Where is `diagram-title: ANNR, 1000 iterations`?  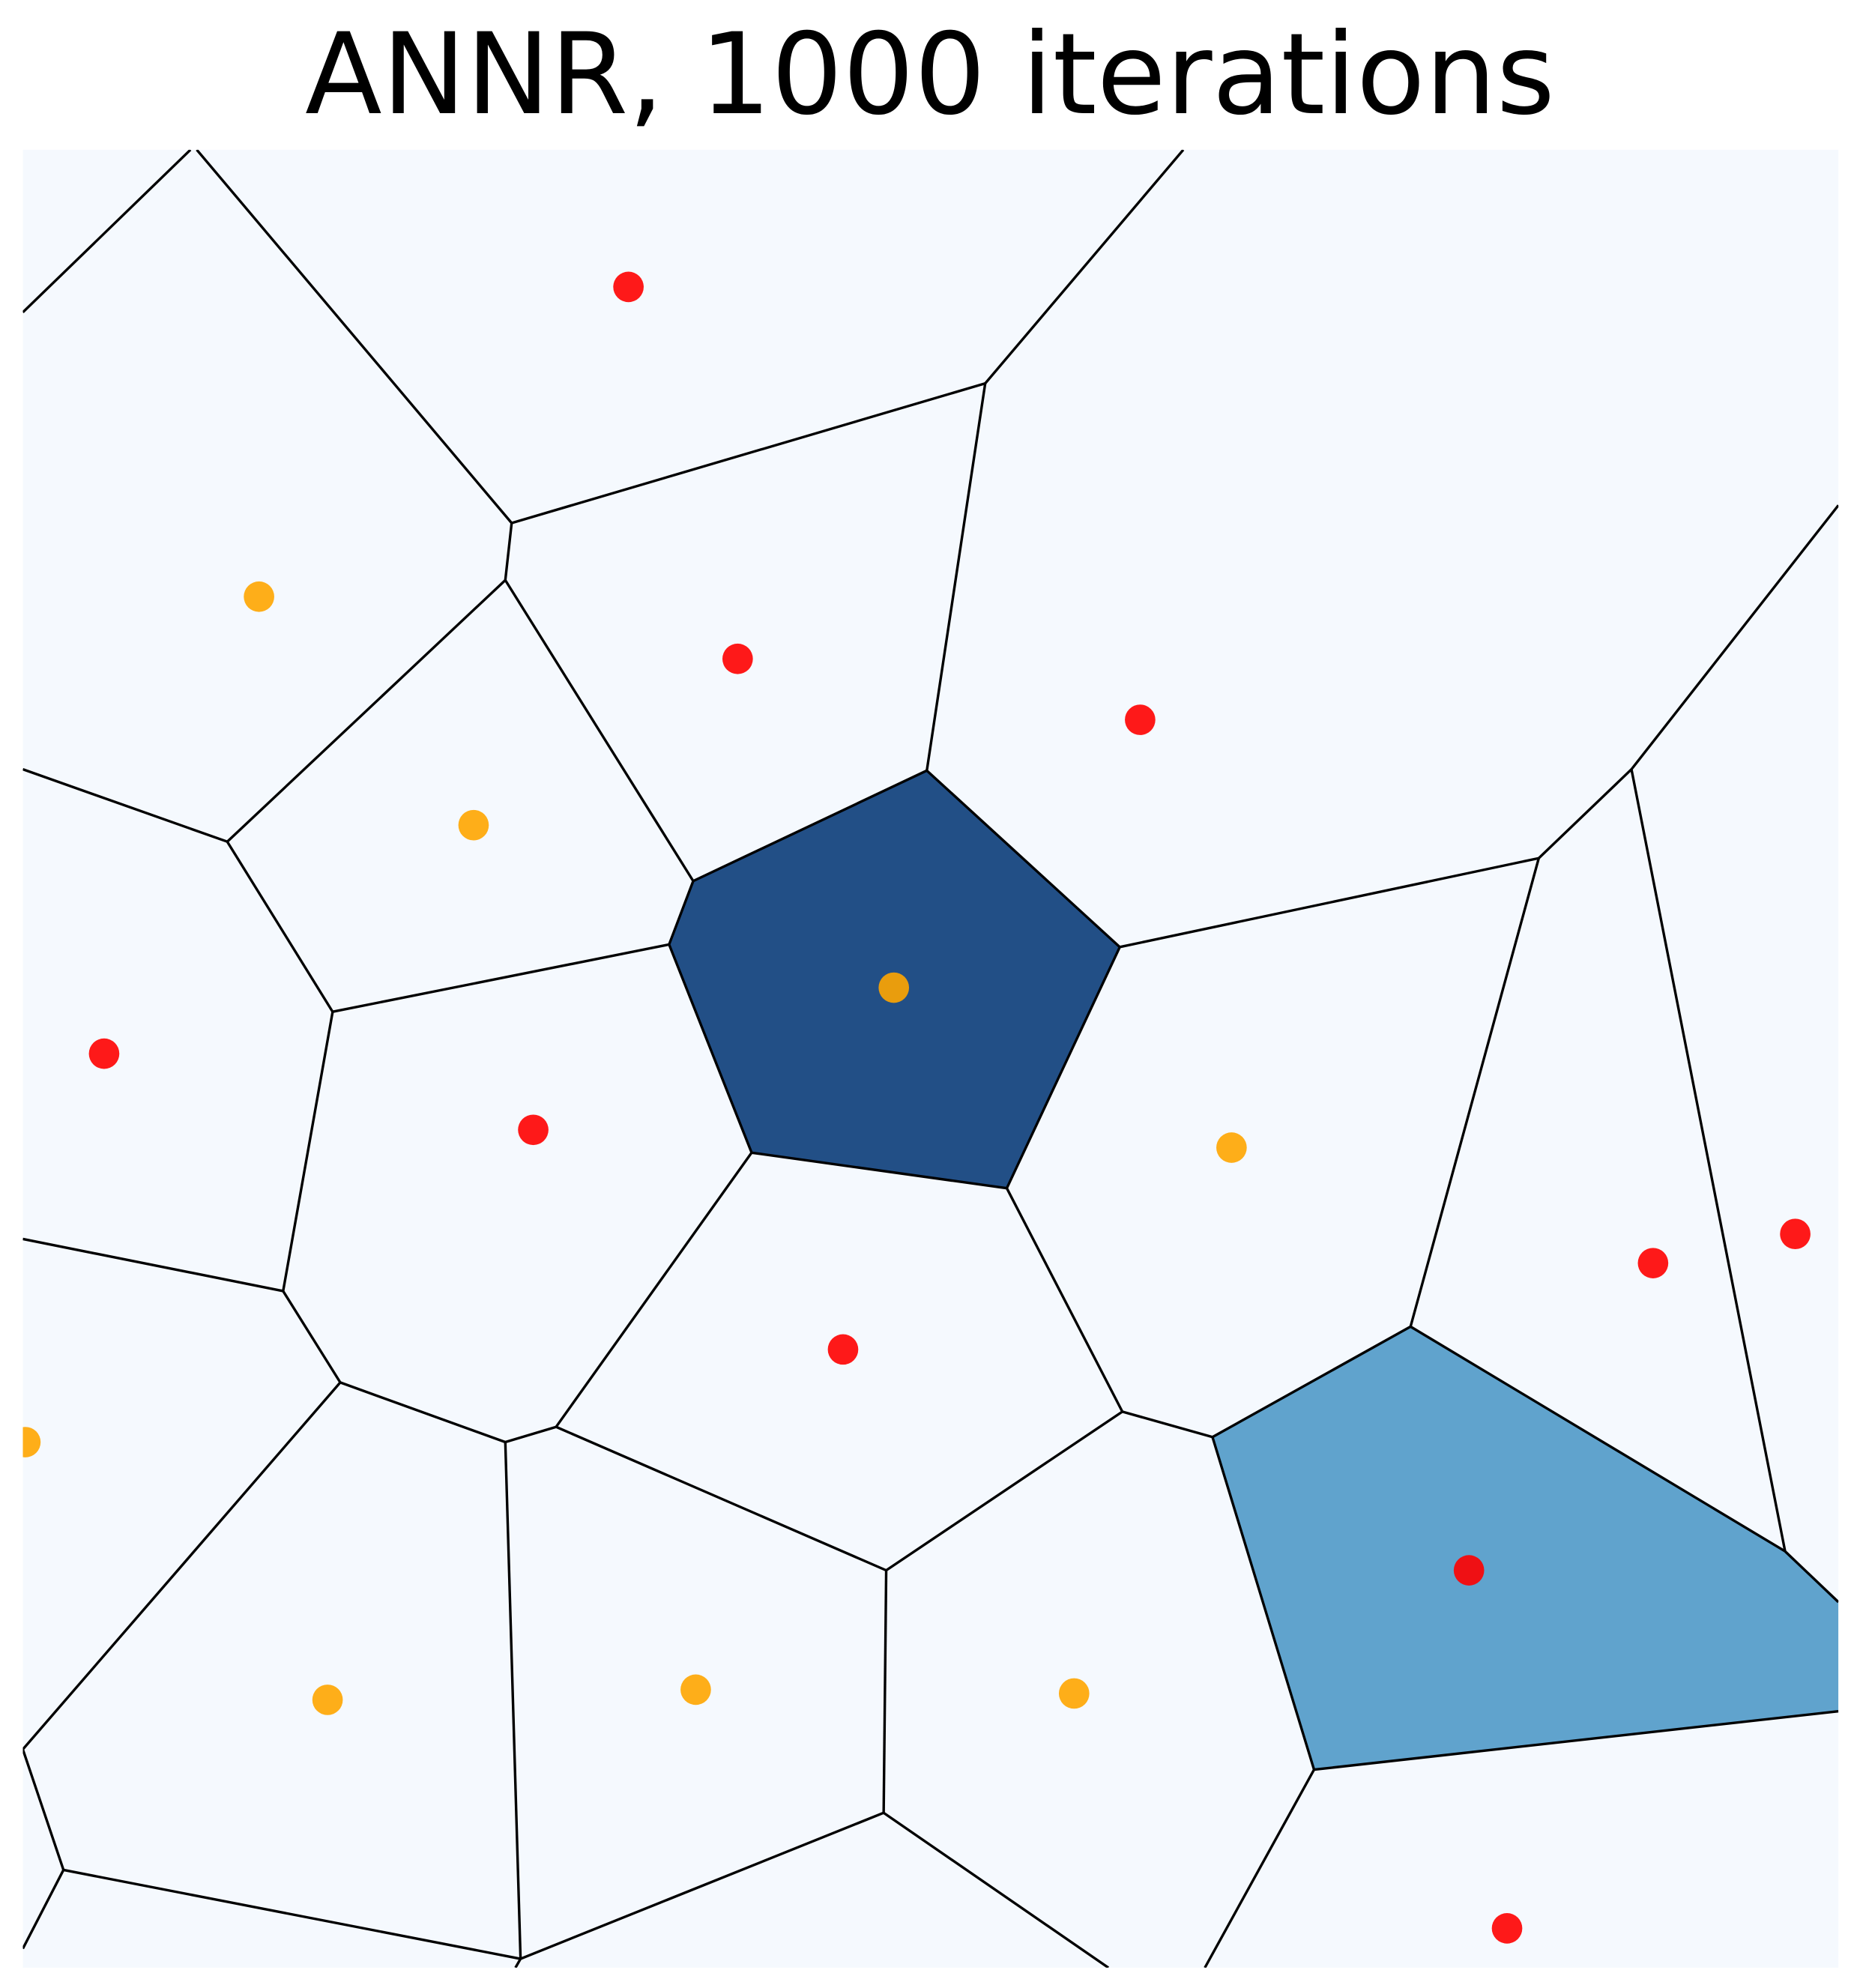 diagram-title: ANNR, 1000 iterations is located at coordinates (930, 75).